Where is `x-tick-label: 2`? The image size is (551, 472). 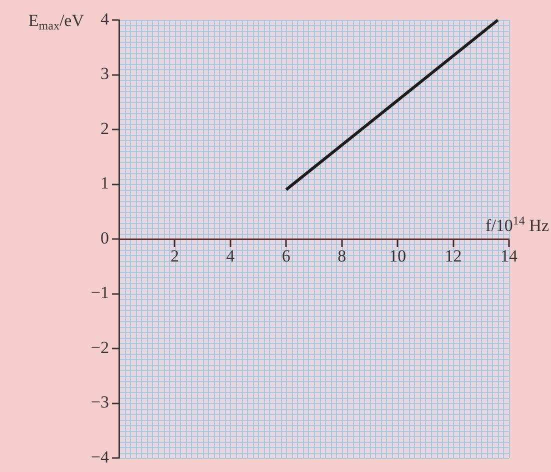
x-tick-label: 2 is located at coordinates (174, 256).